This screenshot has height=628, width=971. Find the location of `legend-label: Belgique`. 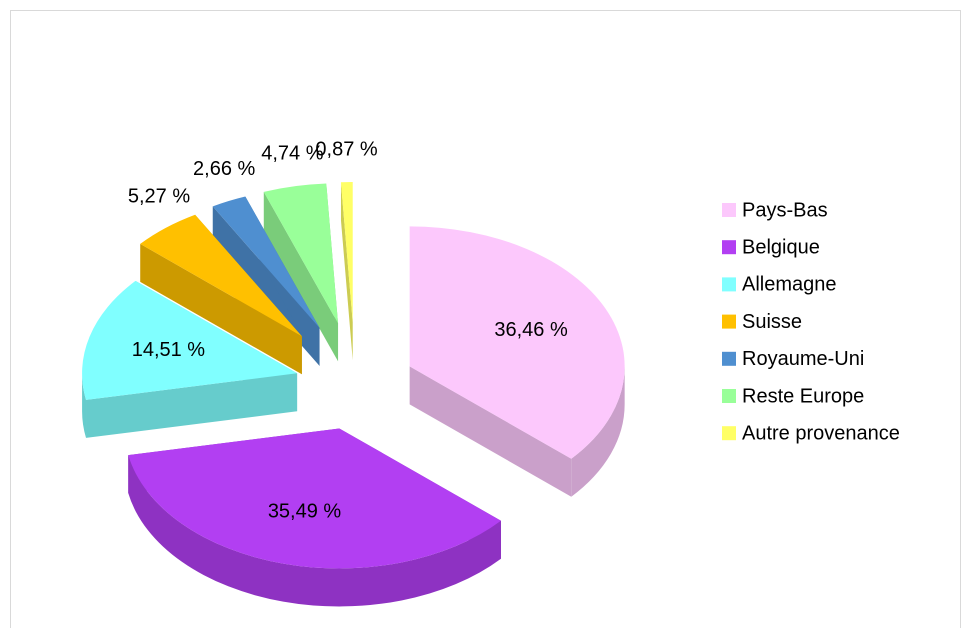

legend-label: Belgique is located at coordinates (781, 247).